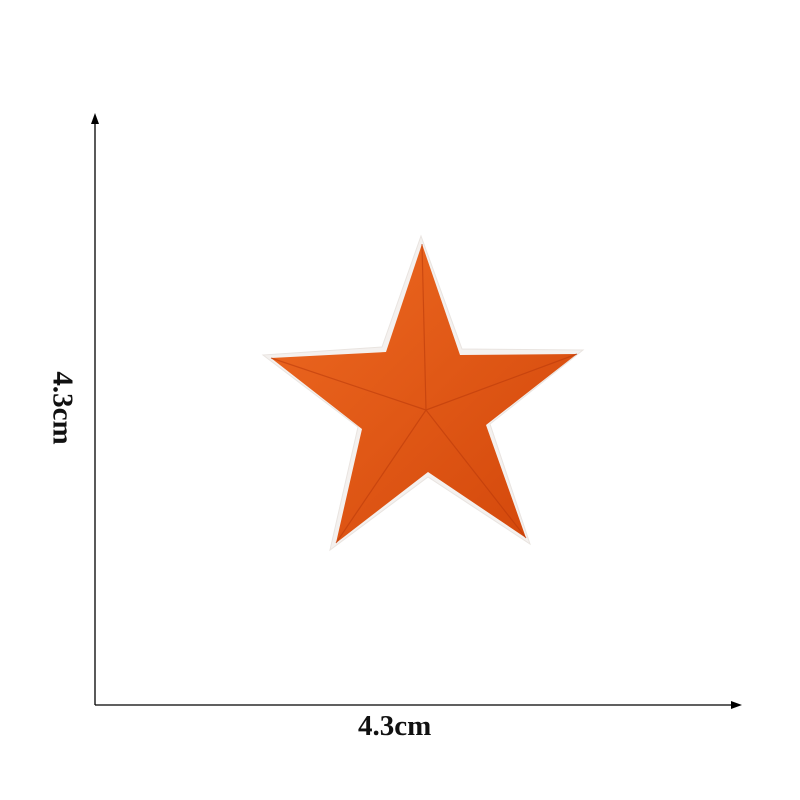 Image resolution: width=800 pixels, height=800 pixels. I want to click on star-icon, so click(424, 393).